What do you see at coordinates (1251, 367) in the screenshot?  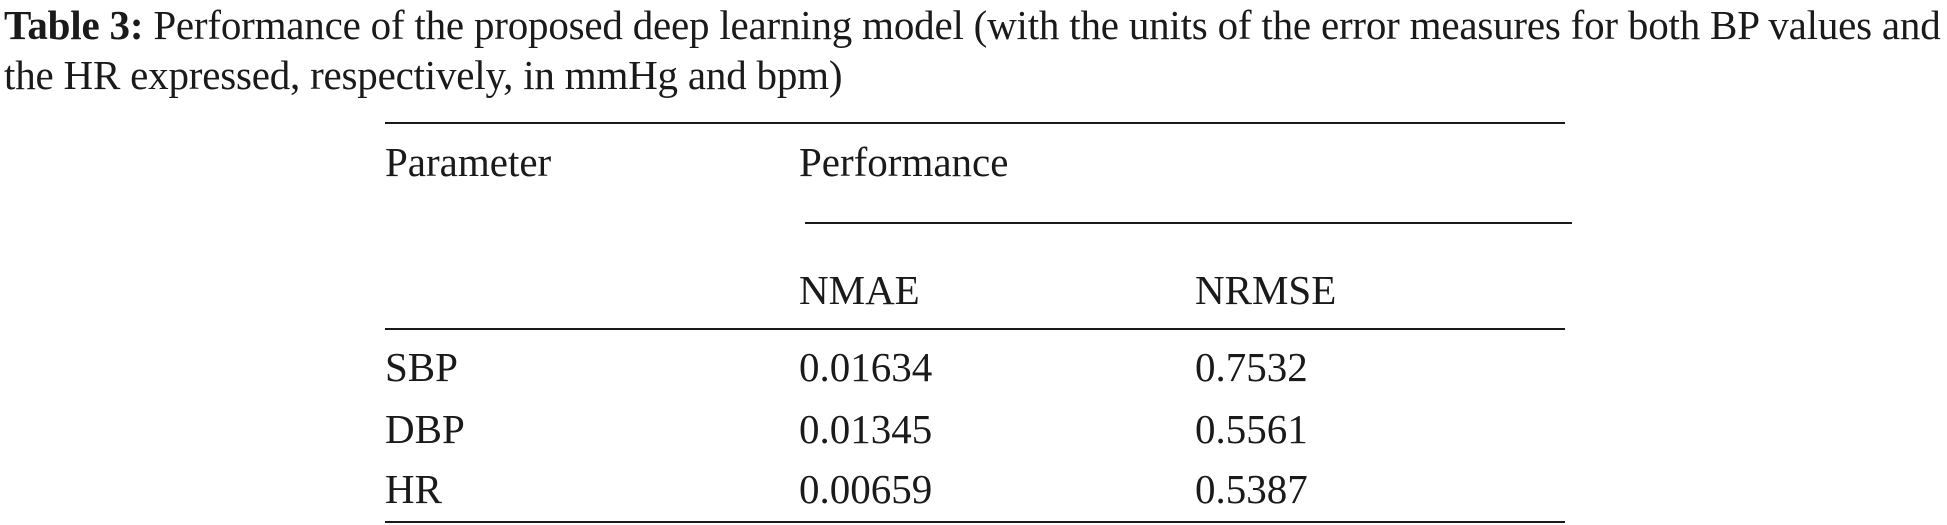 I see `row-sbp-nrmse: 0.7532` at bounding box center [1251, 367].